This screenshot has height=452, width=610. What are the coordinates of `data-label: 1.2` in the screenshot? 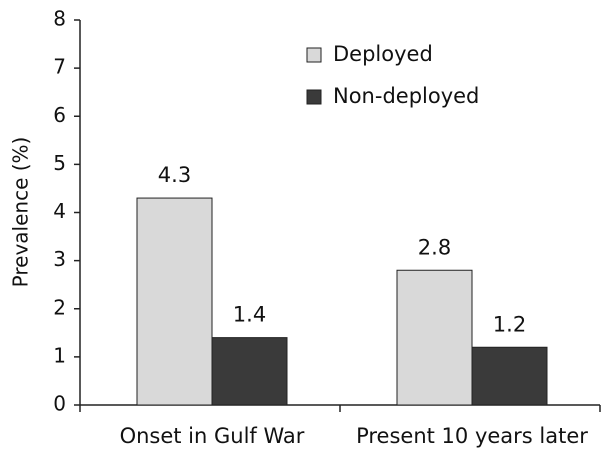 It's located at (509, 324).